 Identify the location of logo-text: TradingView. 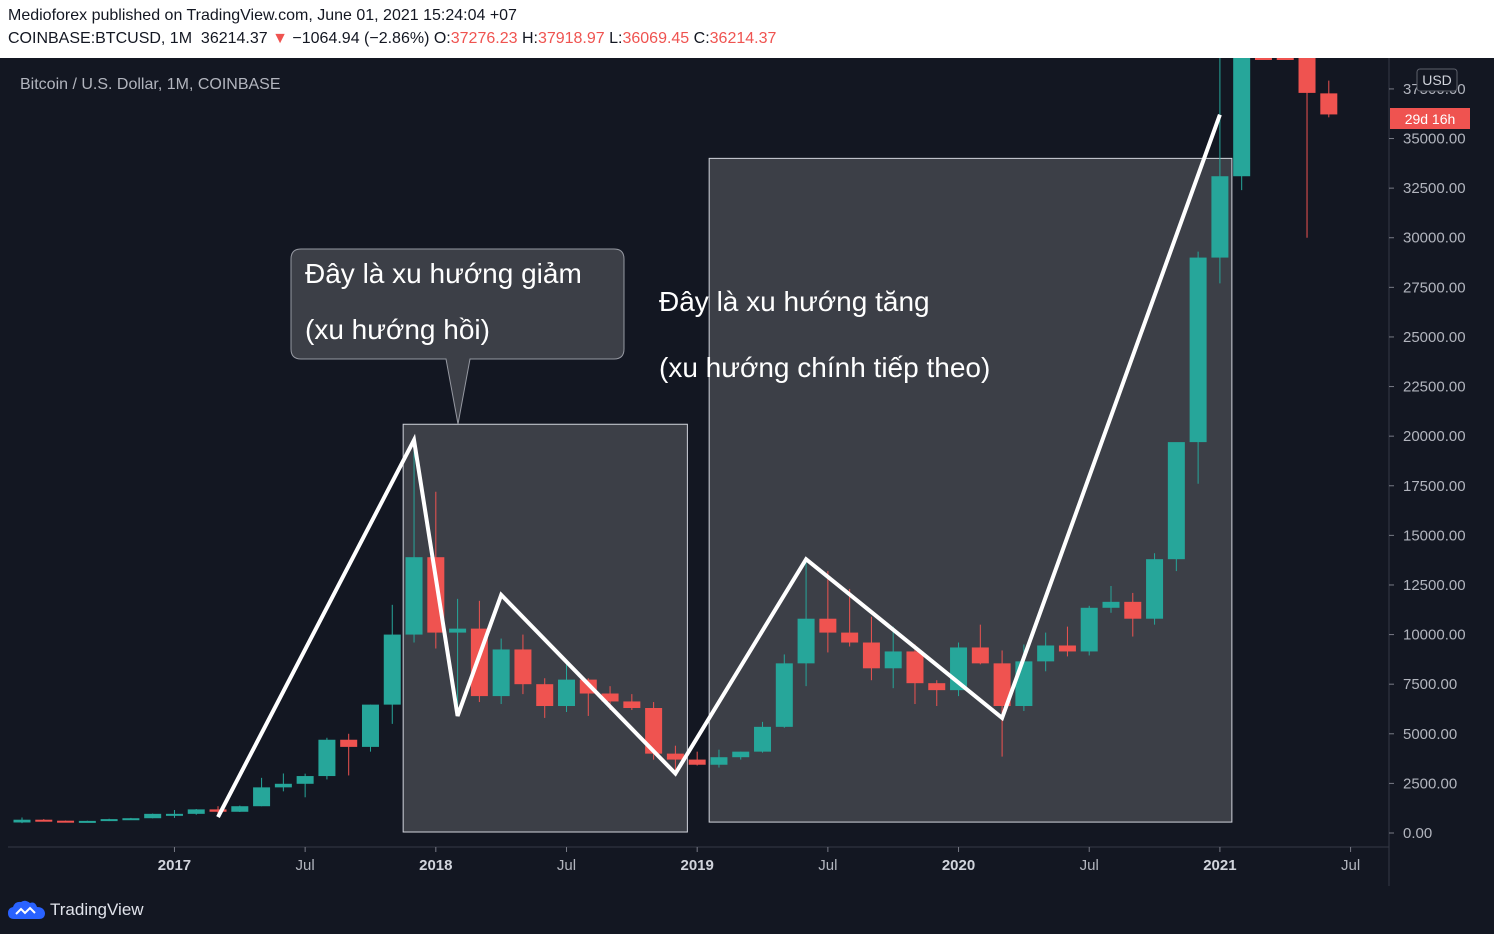
(97, 909).